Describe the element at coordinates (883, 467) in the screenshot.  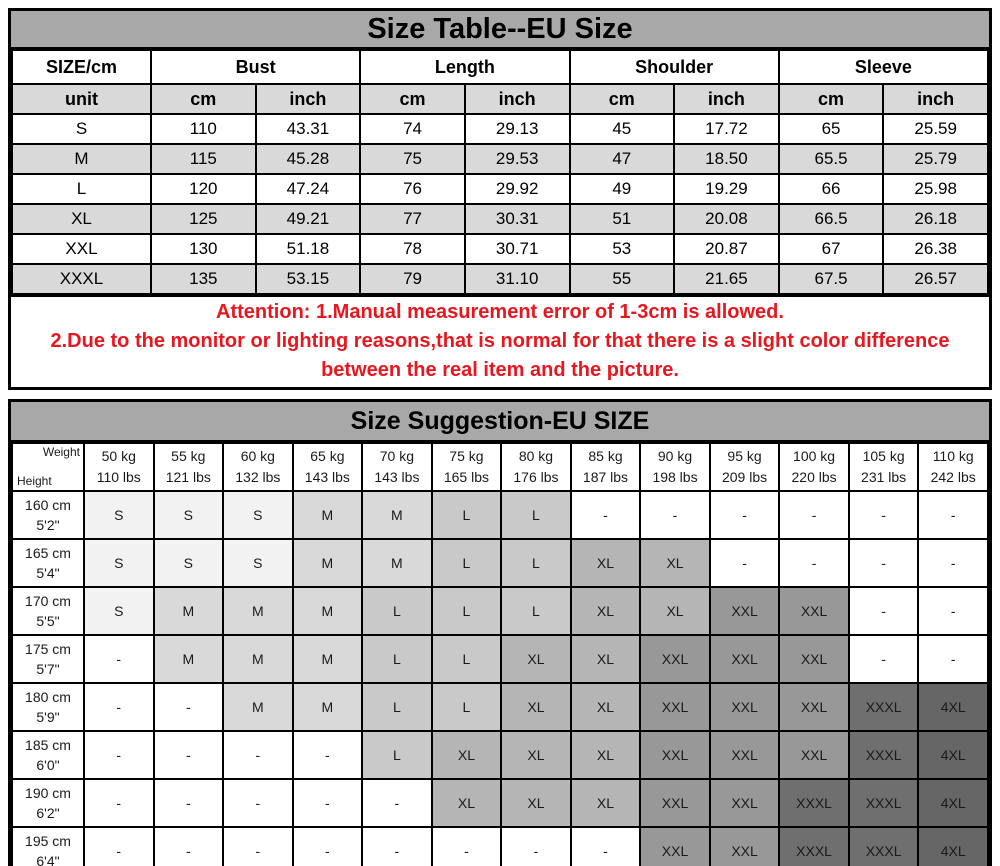
I see `weight-header-cell: 105 kg 231 lbs` at that location.